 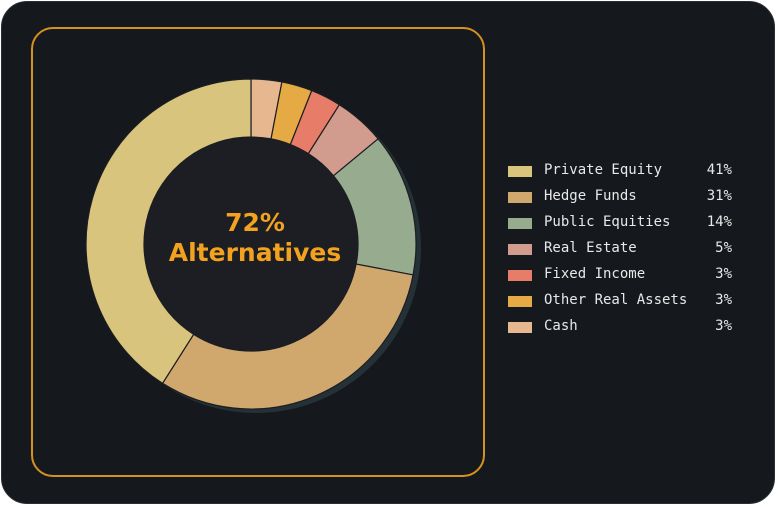 I want to click on legend-item: Fixed Income 3%, so click(x=624, y=277).